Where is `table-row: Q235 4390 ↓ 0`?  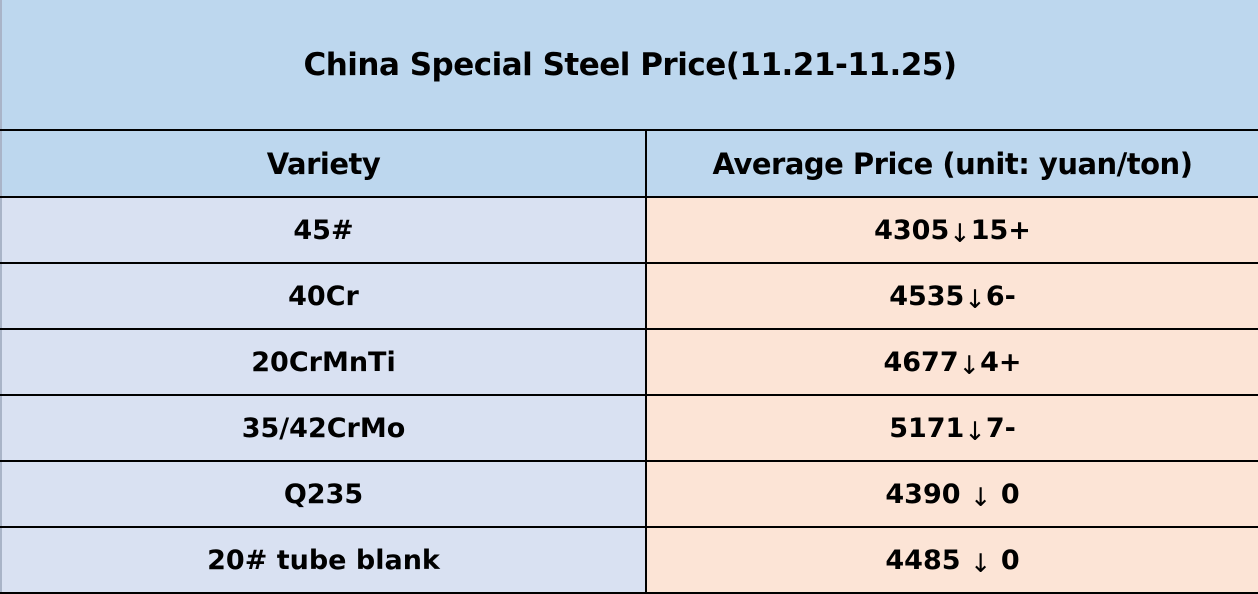
table-row: Q235 4390 ↓ 0 is located at coordinates (629, 494).